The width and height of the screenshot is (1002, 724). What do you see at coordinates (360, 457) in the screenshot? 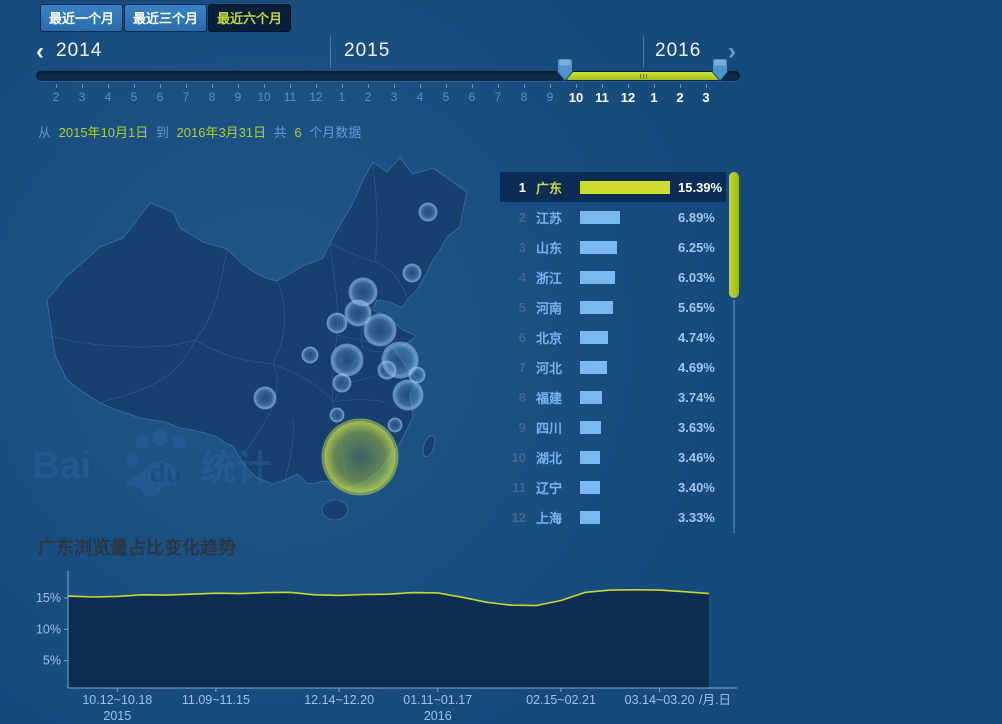
I see `map-bubble-highlight` at bounding box center [360, 457].